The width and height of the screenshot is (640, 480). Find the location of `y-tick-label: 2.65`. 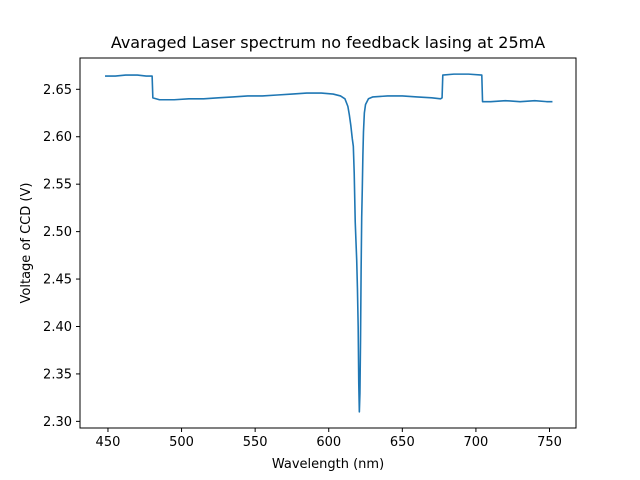

y-tick-label: 2.65 is located at coordinates (57, 90).